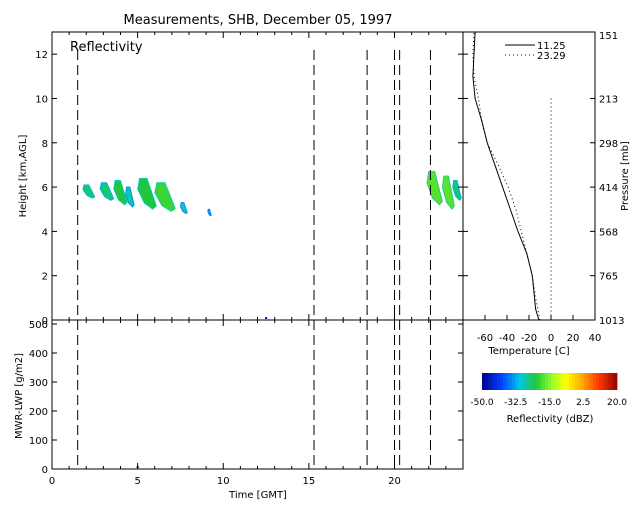 This screenshot has height=512, width=640. I want to click on y-axis-label: MWR-LWP [g/m2], so click(19, 396).